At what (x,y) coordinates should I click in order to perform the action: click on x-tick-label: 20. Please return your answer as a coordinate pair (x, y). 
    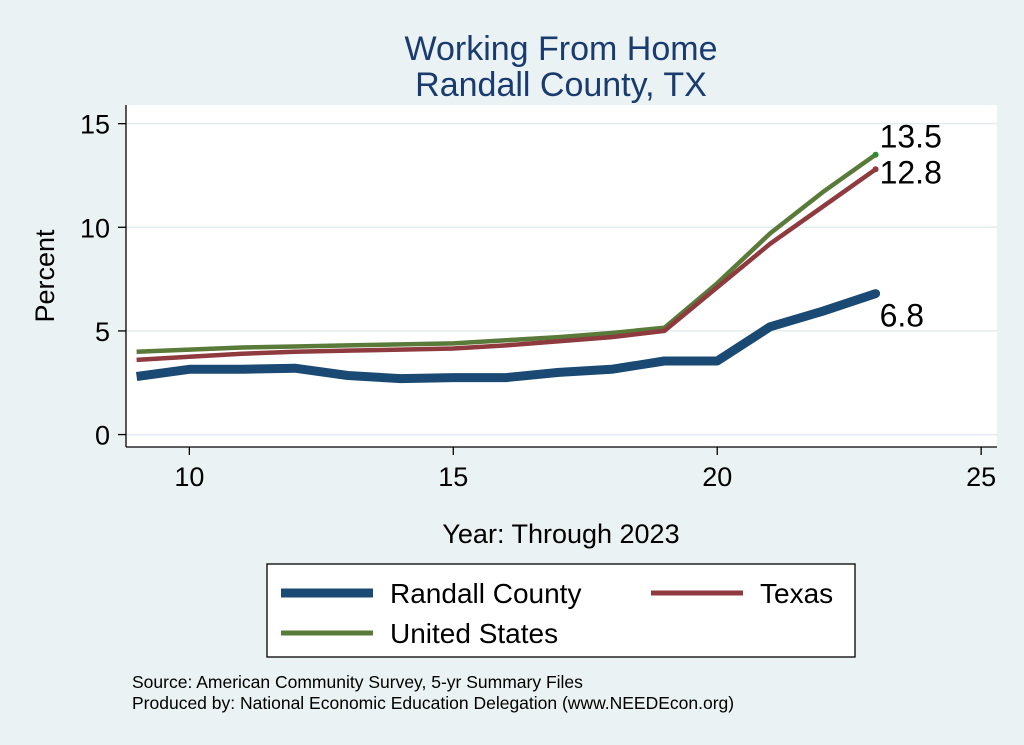
    Looking at the image, I should click on (717, 477).